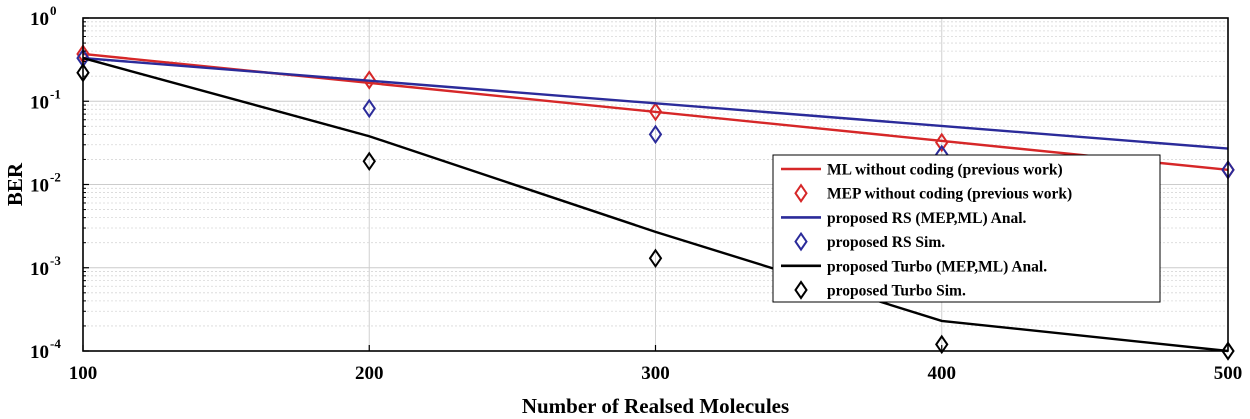  I want to click on y-axis-label: BER, so click(15, 184).